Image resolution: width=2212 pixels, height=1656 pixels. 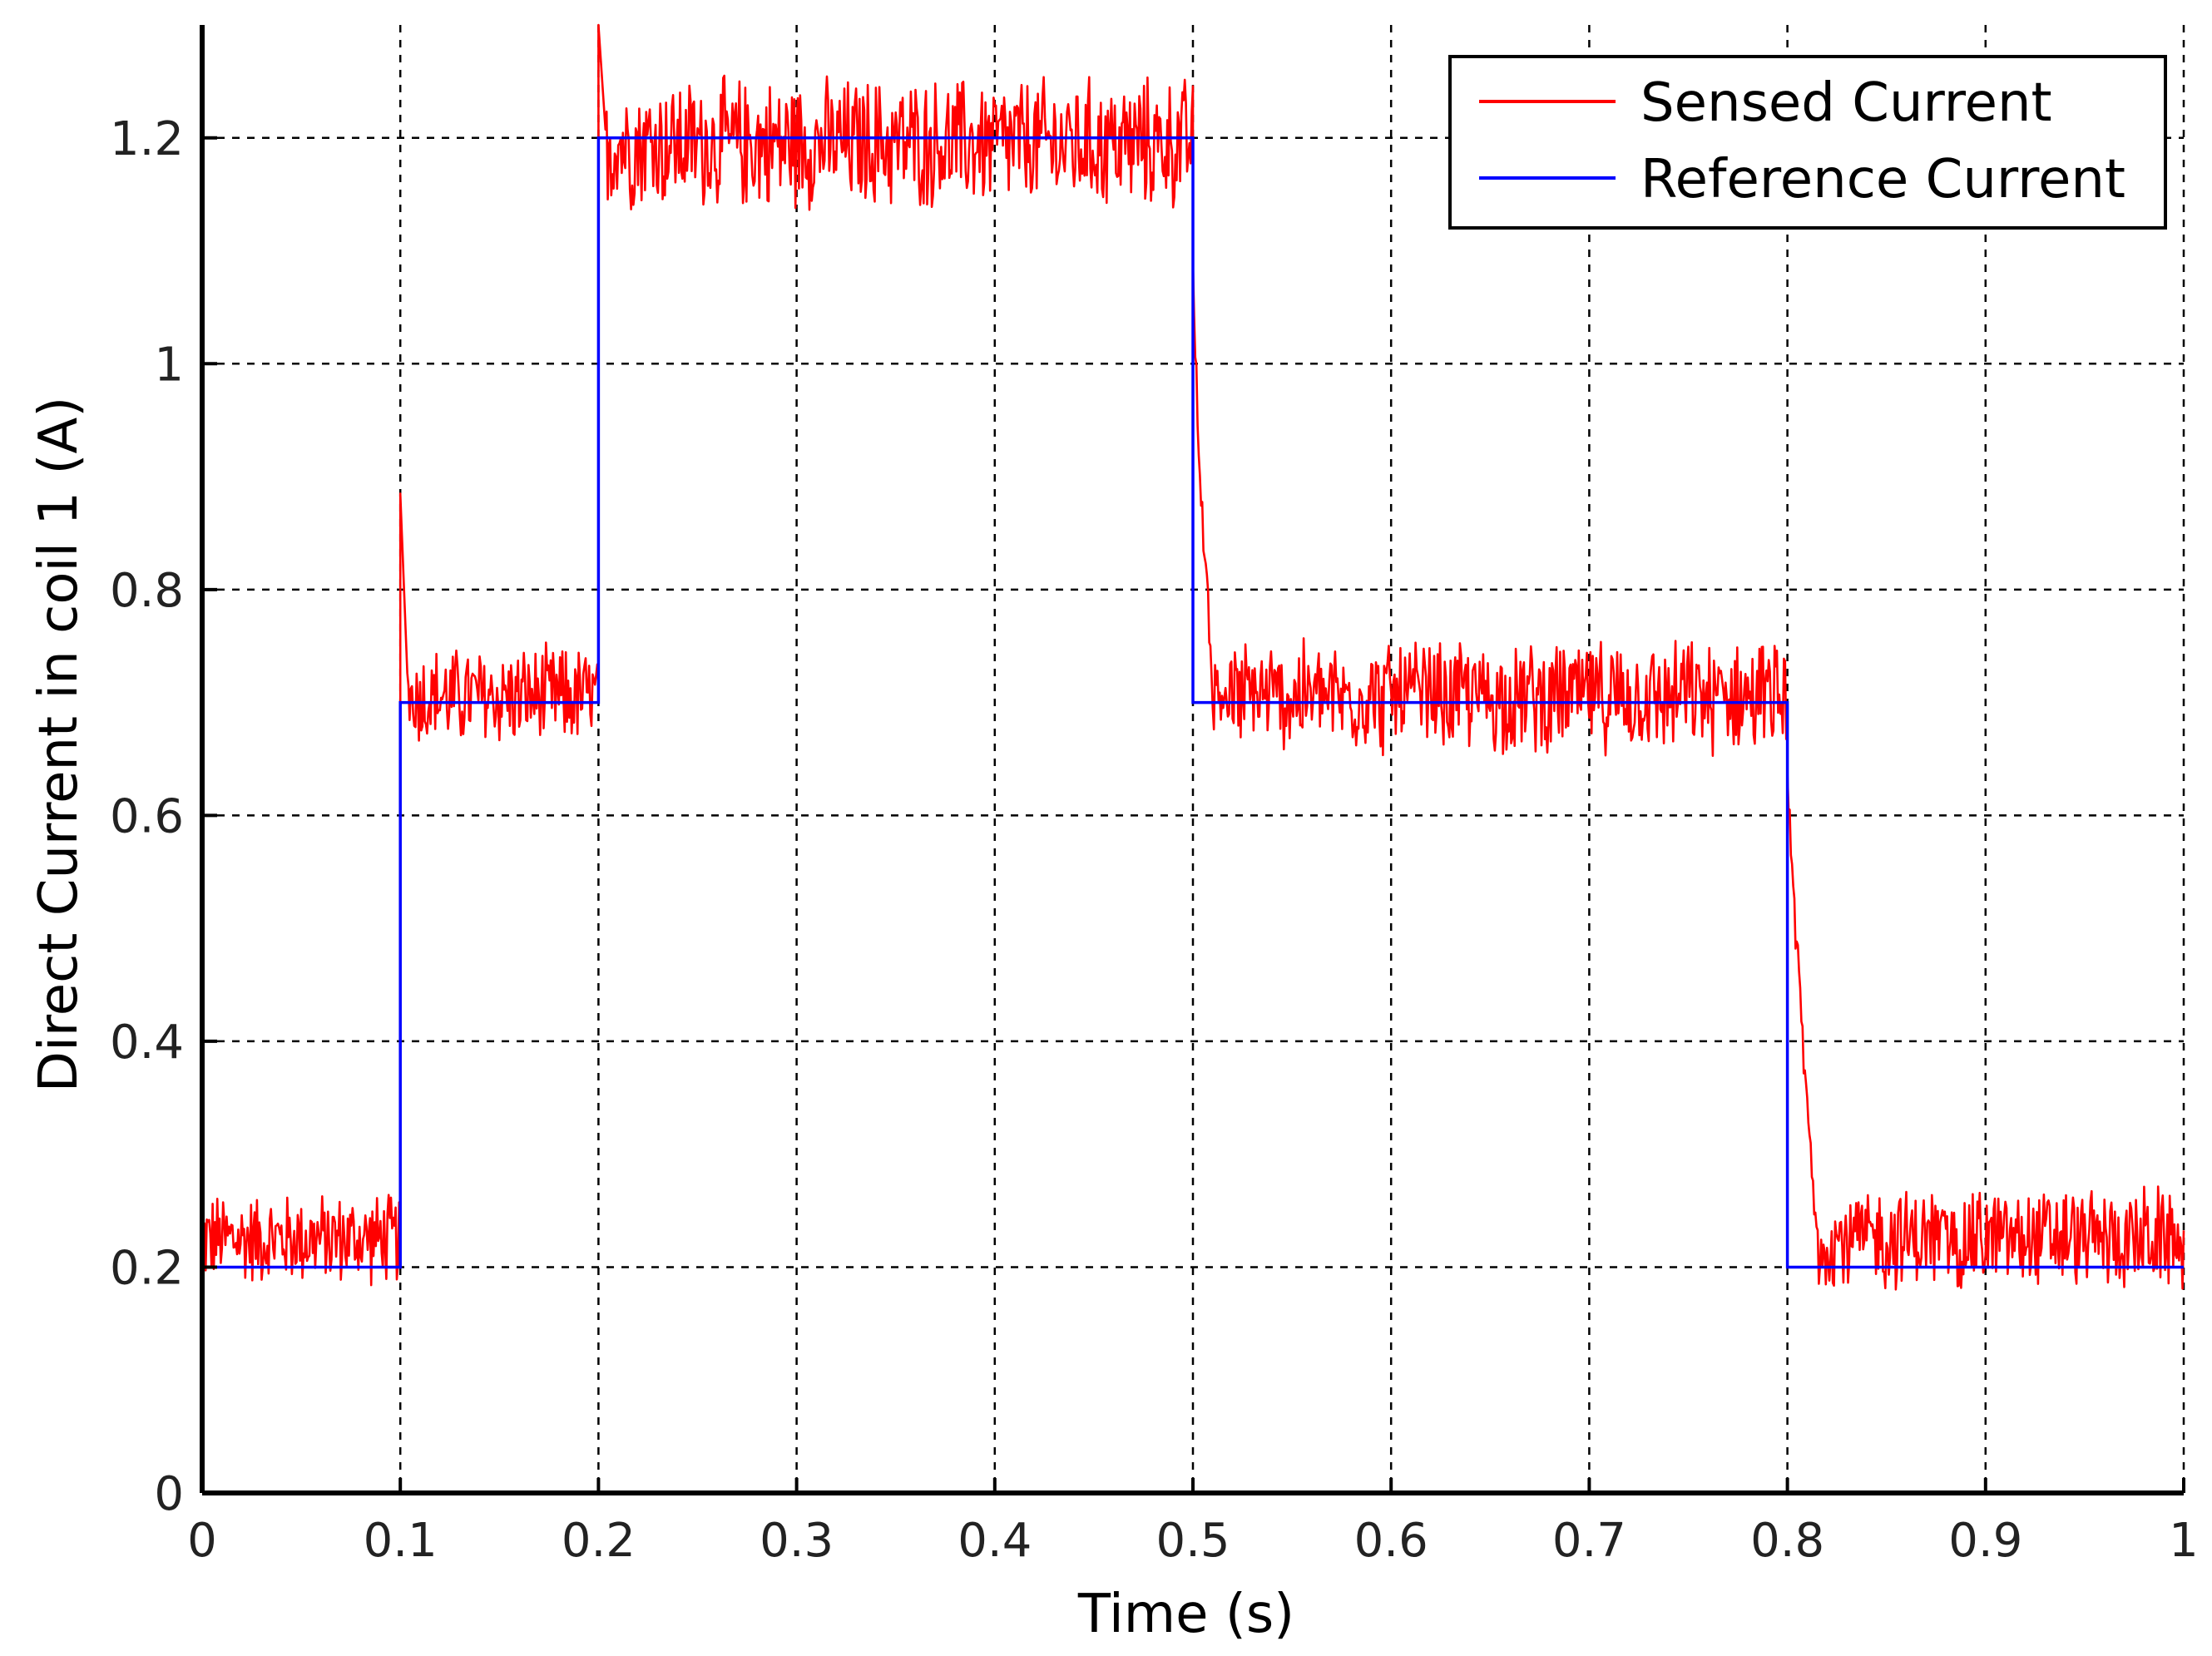 I want to click on legend: Sensed Current Reference Current, so click(x=1807, y=142).